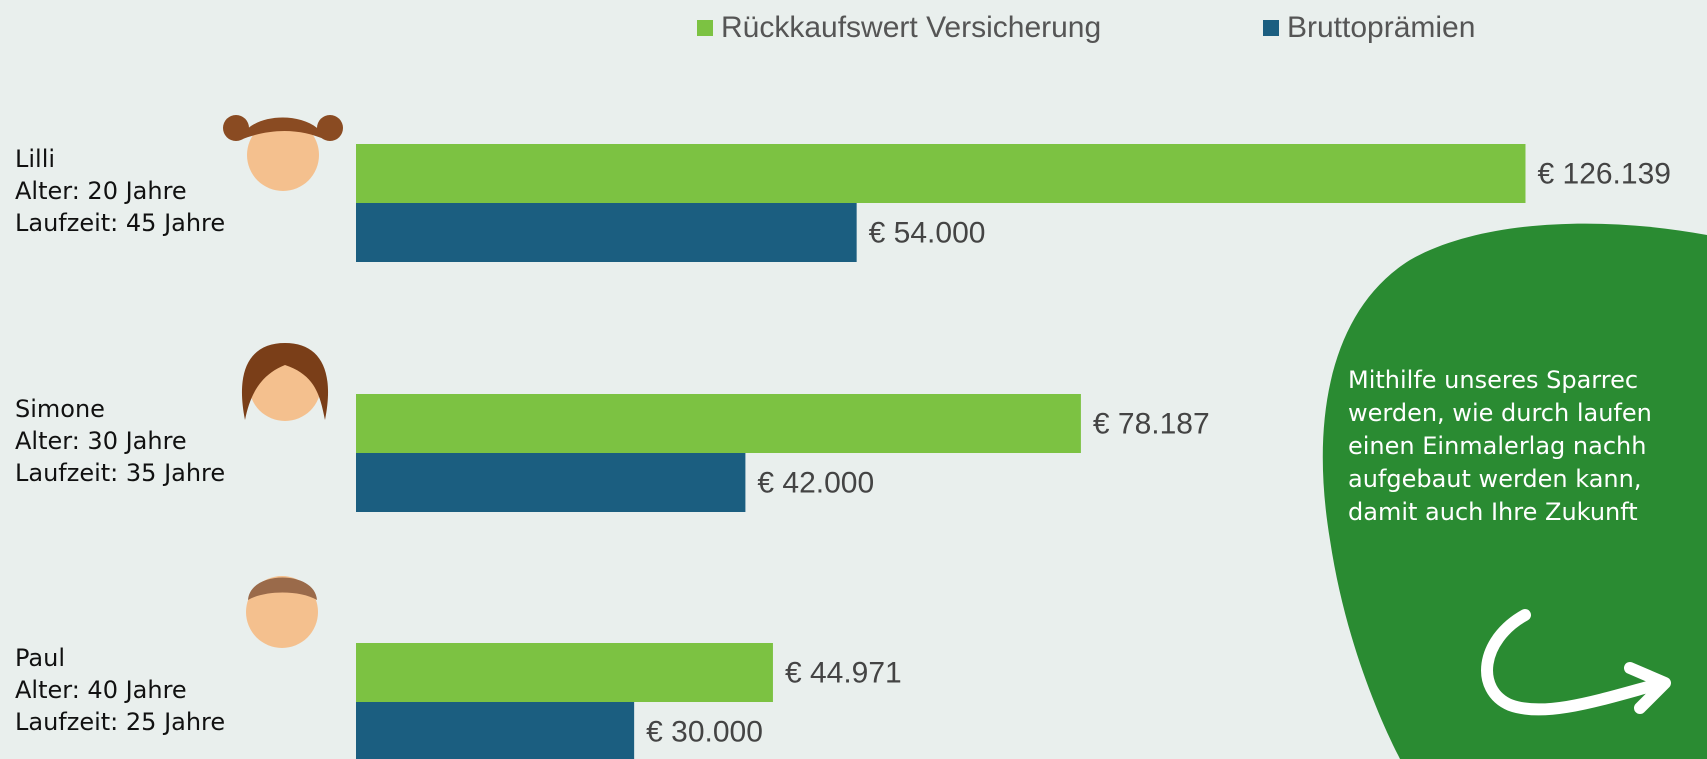 This screenshot has height=759, width=1707. Describe the element at coordinates (1571, 662) in the screenshot. I see `arrow` at that location.